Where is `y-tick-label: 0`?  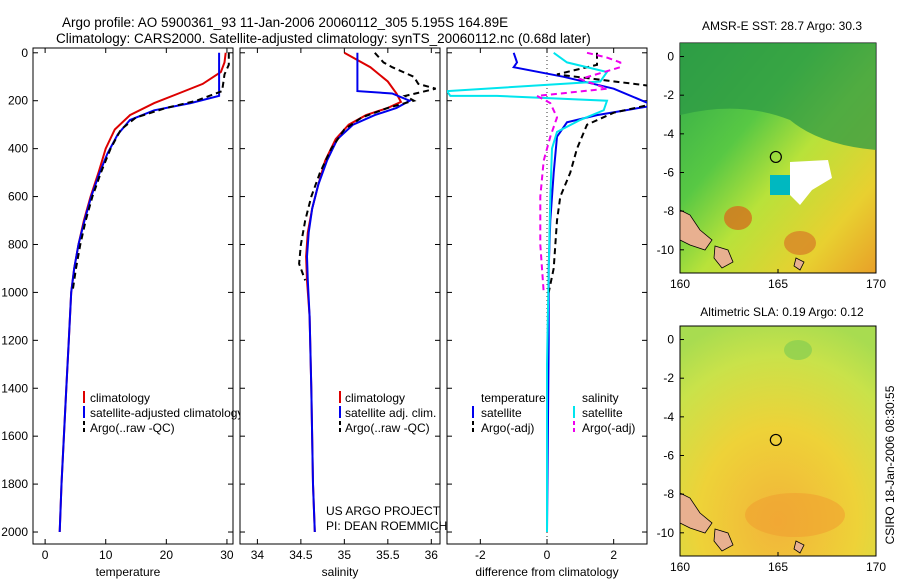
y-tick-label: 0 is located at coordinates (24, 53).